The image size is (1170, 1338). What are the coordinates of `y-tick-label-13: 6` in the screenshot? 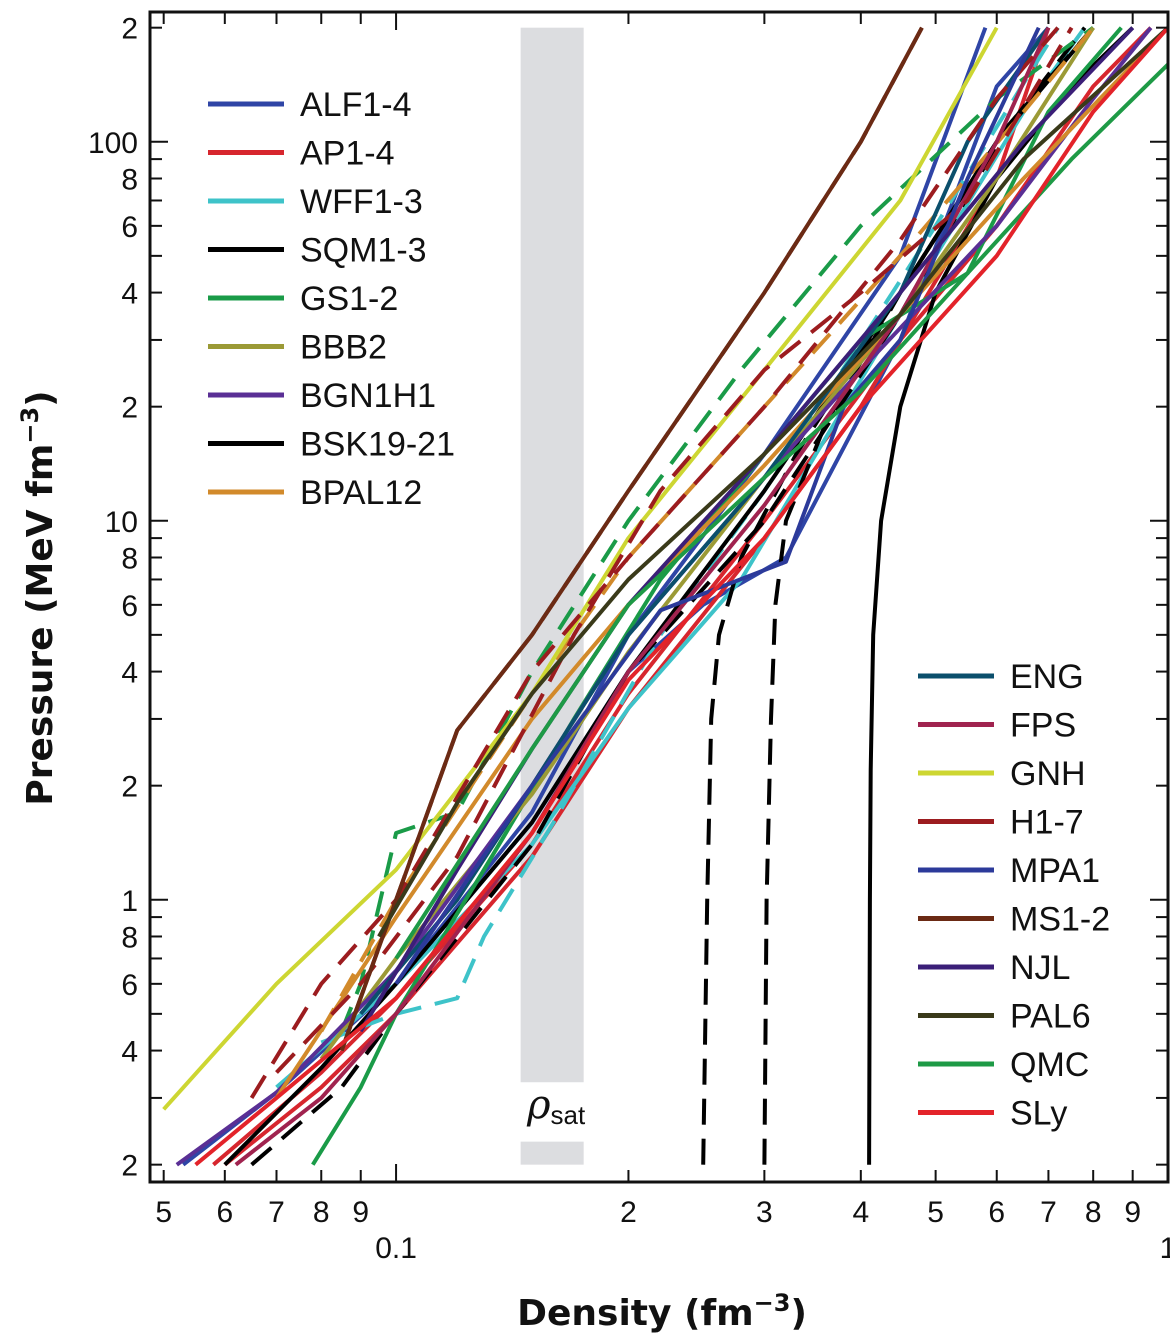 It's located at (129, 606).